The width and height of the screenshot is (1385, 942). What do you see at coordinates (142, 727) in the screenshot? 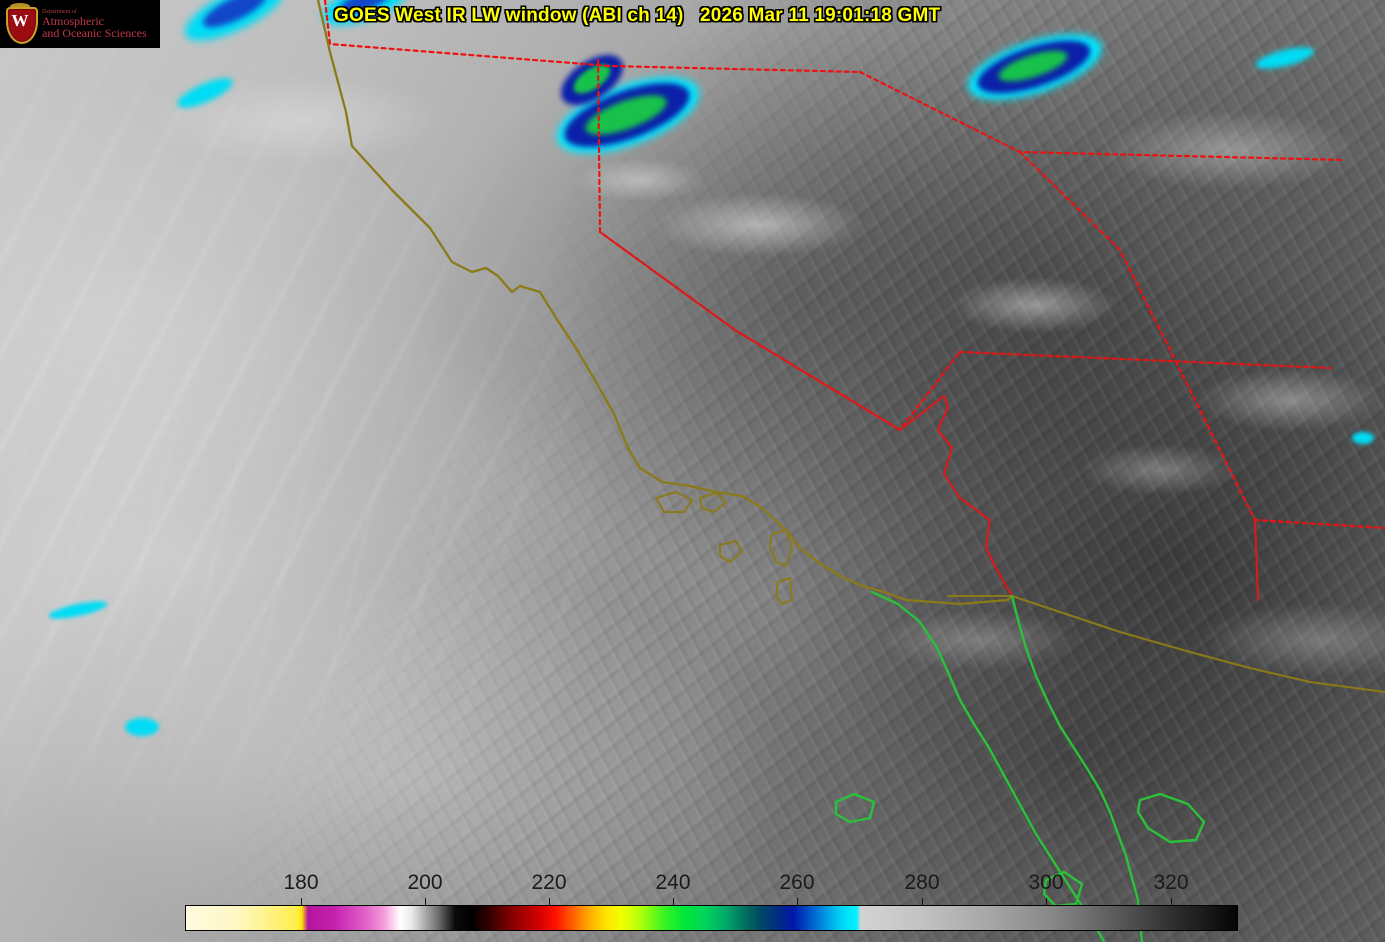
I see `cold-cell-pacific-small` at bounding box center [142, 727].